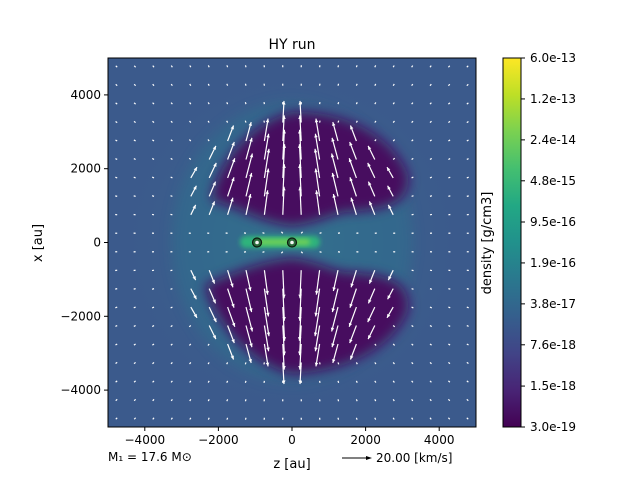 This screenshot has width=640, height=480. Describe the element at coordinates (292, 242) in the screenshot. I see `star-marker-core` at that location.